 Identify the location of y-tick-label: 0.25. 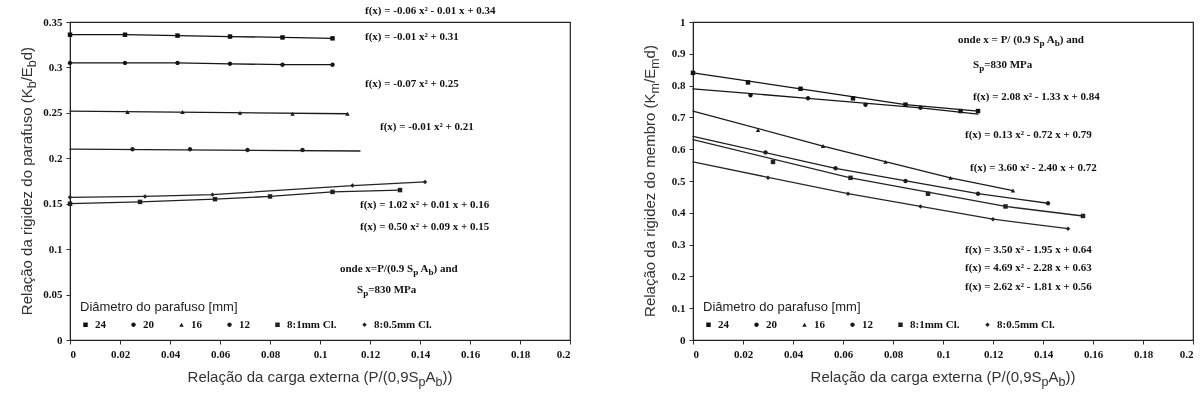
(53, 112).